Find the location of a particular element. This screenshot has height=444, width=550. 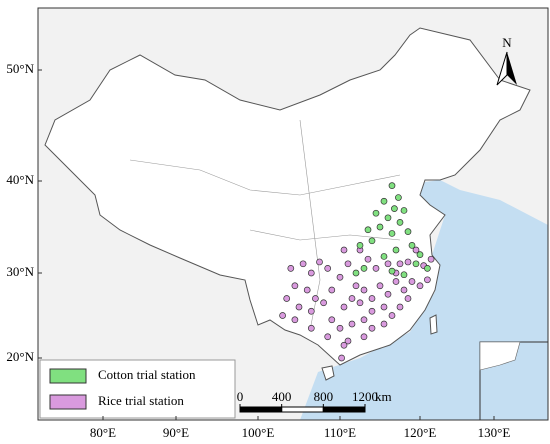

lat-label: 40°N is located at coordinates (20, 179).